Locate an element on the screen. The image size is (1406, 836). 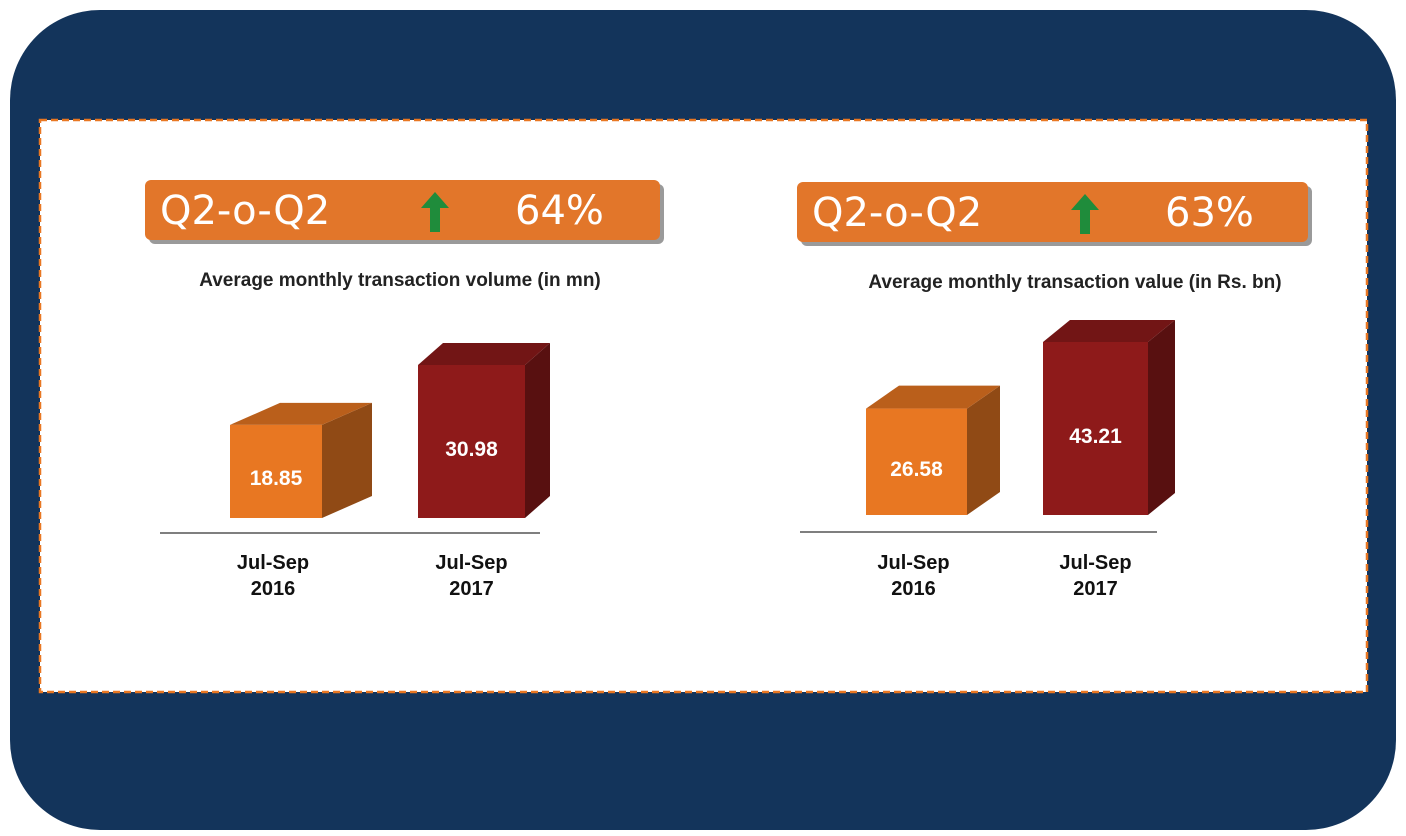
data-label: 18.85 is located at coordinates (276, 479).